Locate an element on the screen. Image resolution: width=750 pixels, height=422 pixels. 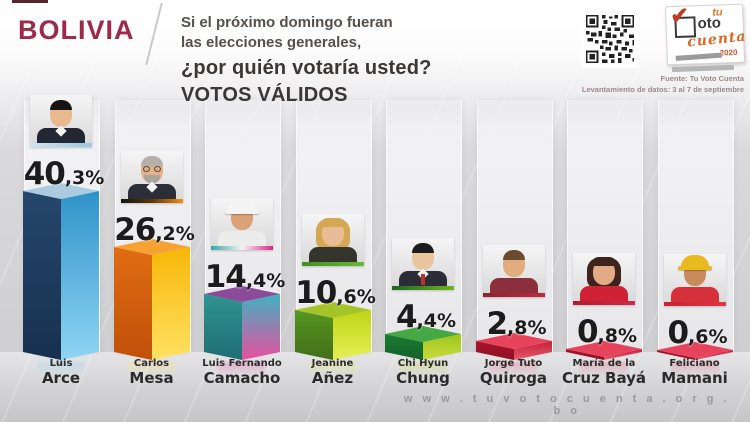
percentage-label: 0,6% is located at coordinates (698, 333).